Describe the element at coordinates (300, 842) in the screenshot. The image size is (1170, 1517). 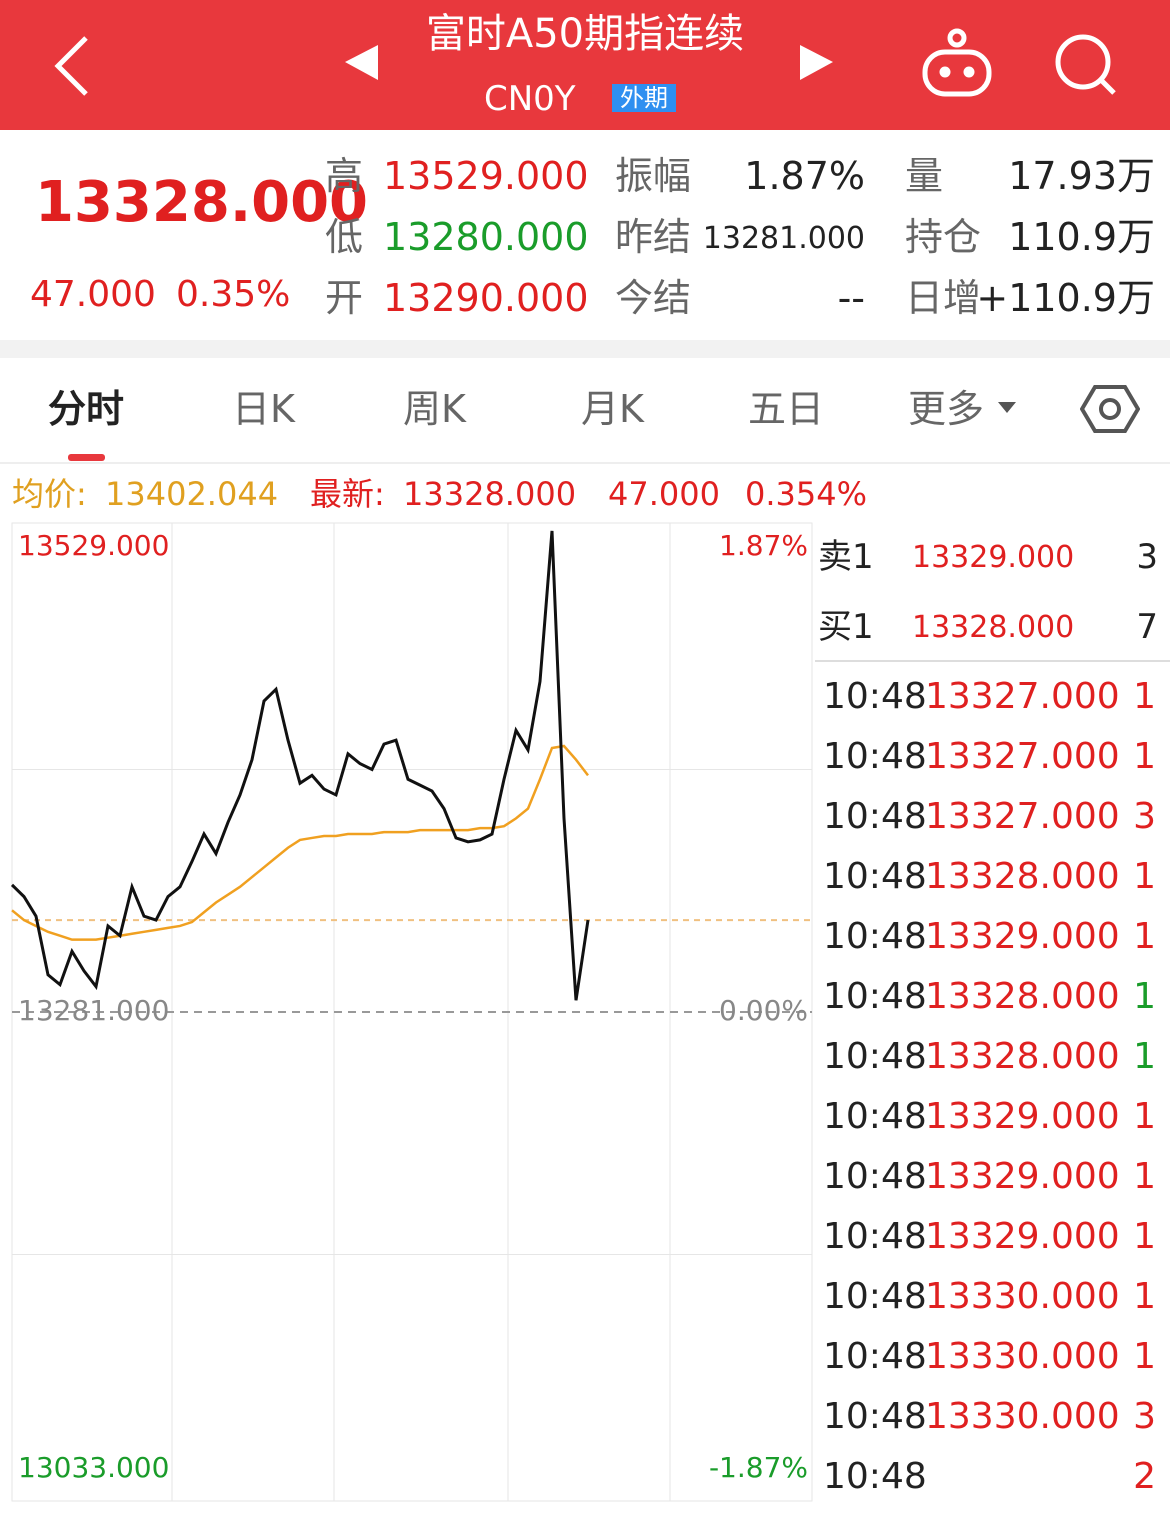
I see `series-line` at that location.